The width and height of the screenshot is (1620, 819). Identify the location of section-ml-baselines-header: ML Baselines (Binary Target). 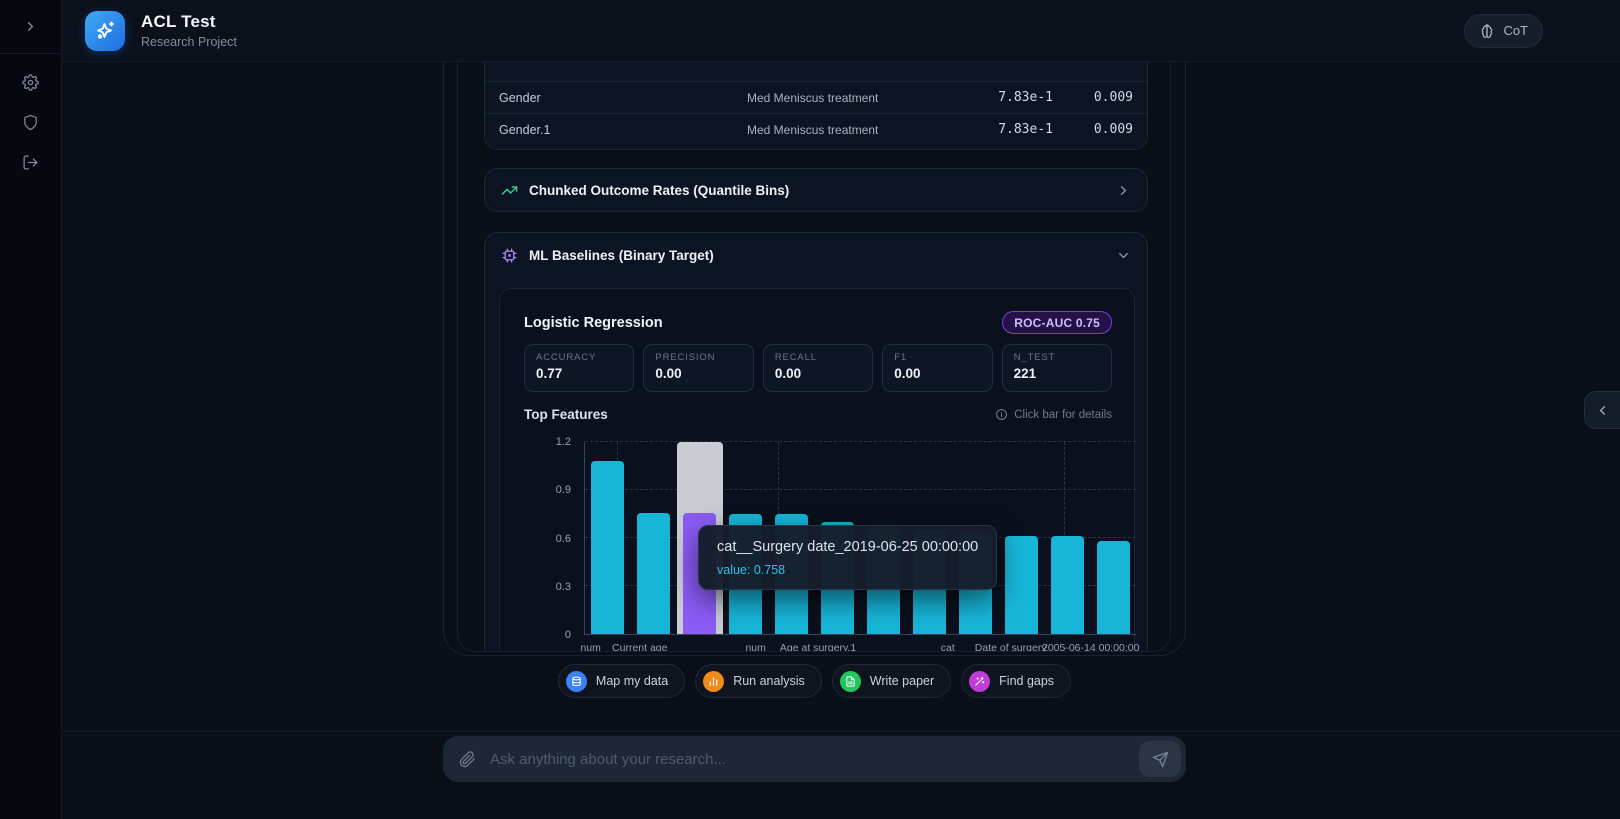
(816, 255).